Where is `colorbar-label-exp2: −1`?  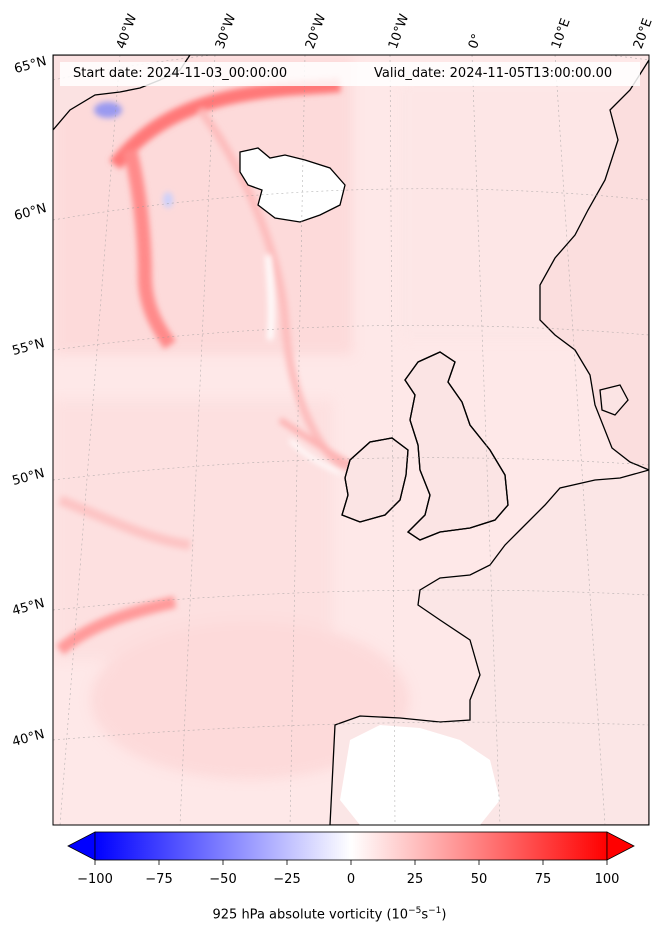
colorbar-label-exp2: −1 is located at coordinates (435, 911).